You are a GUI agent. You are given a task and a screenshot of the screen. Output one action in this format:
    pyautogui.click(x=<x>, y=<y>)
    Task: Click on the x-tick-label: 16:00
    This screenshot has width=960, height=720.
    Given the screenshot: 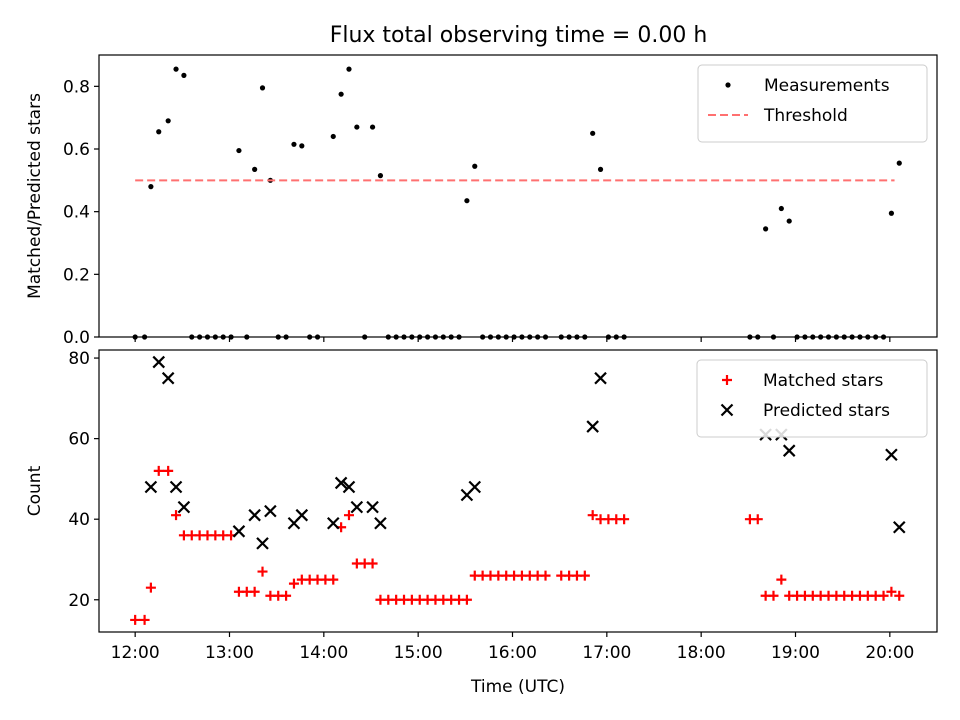 What is the action you would take?
    pyautogui.click(x=512, y=653)
    